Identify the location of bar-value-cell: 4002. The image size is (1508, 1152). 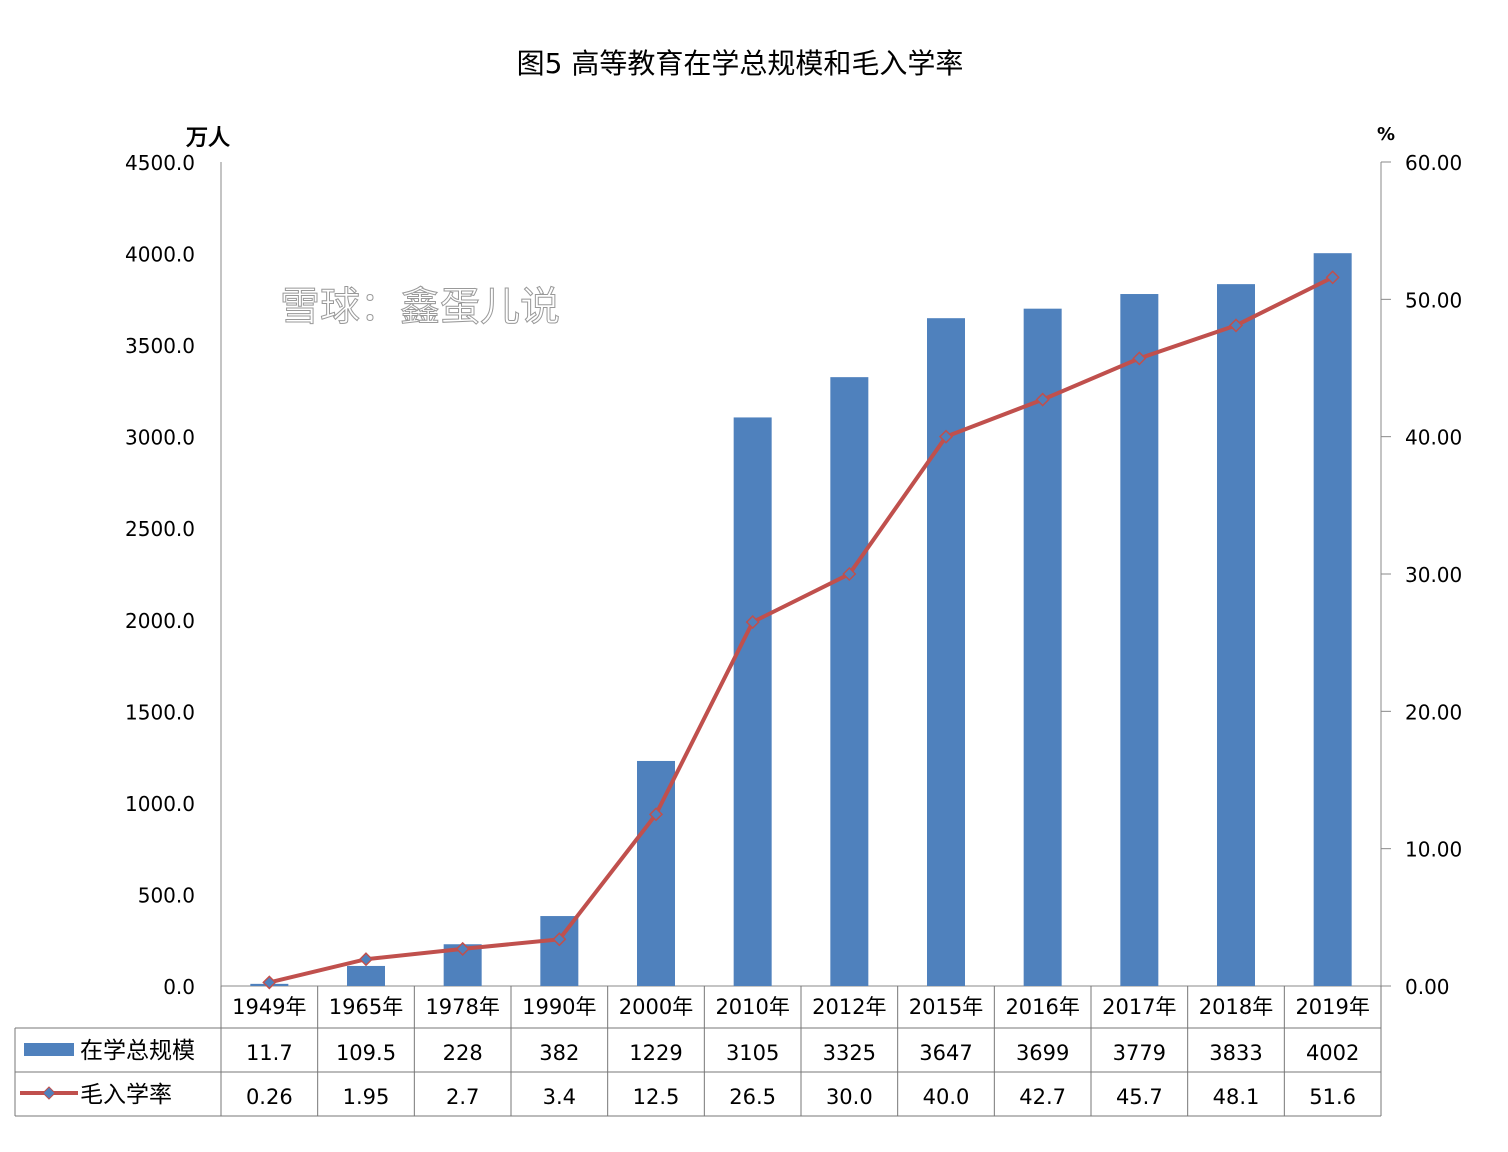
(1332, 1053).